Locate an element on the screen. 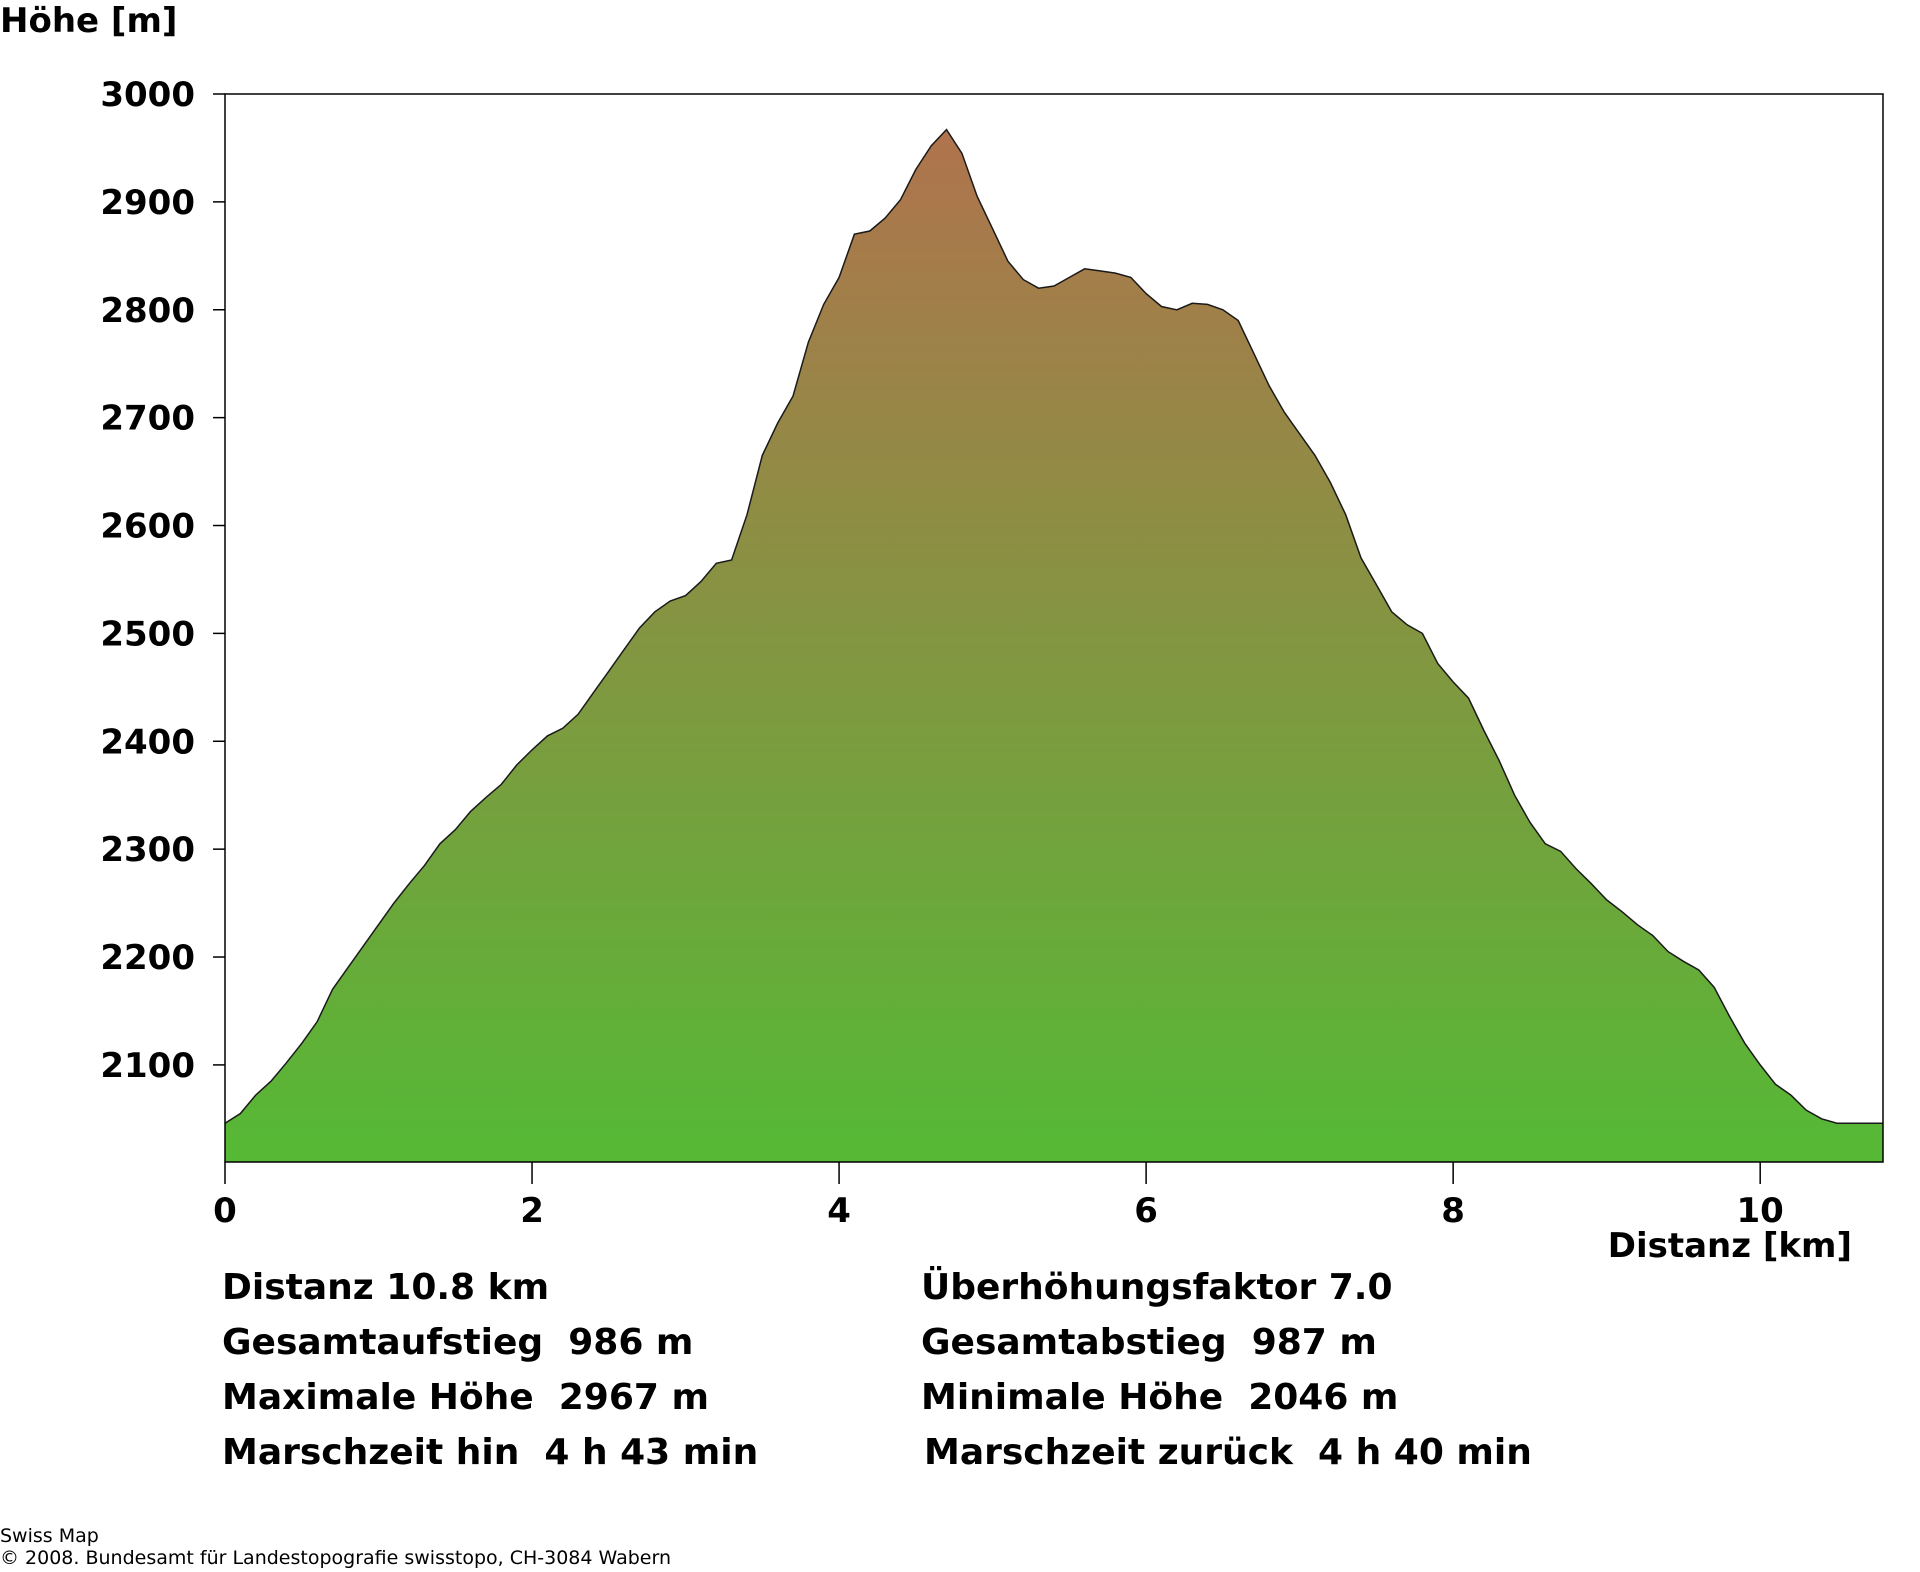  stat-min-height: Minimale Höhe 2046 m is located at coordinates (1160, 1397).